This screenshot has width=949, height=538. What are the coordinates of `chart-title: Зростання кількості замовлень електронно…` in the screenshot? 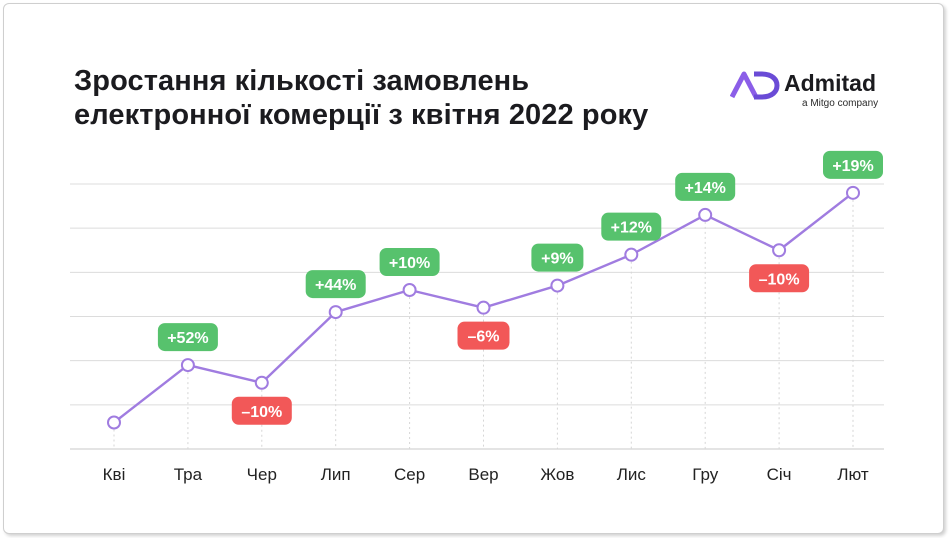 It's located at (394, 98).